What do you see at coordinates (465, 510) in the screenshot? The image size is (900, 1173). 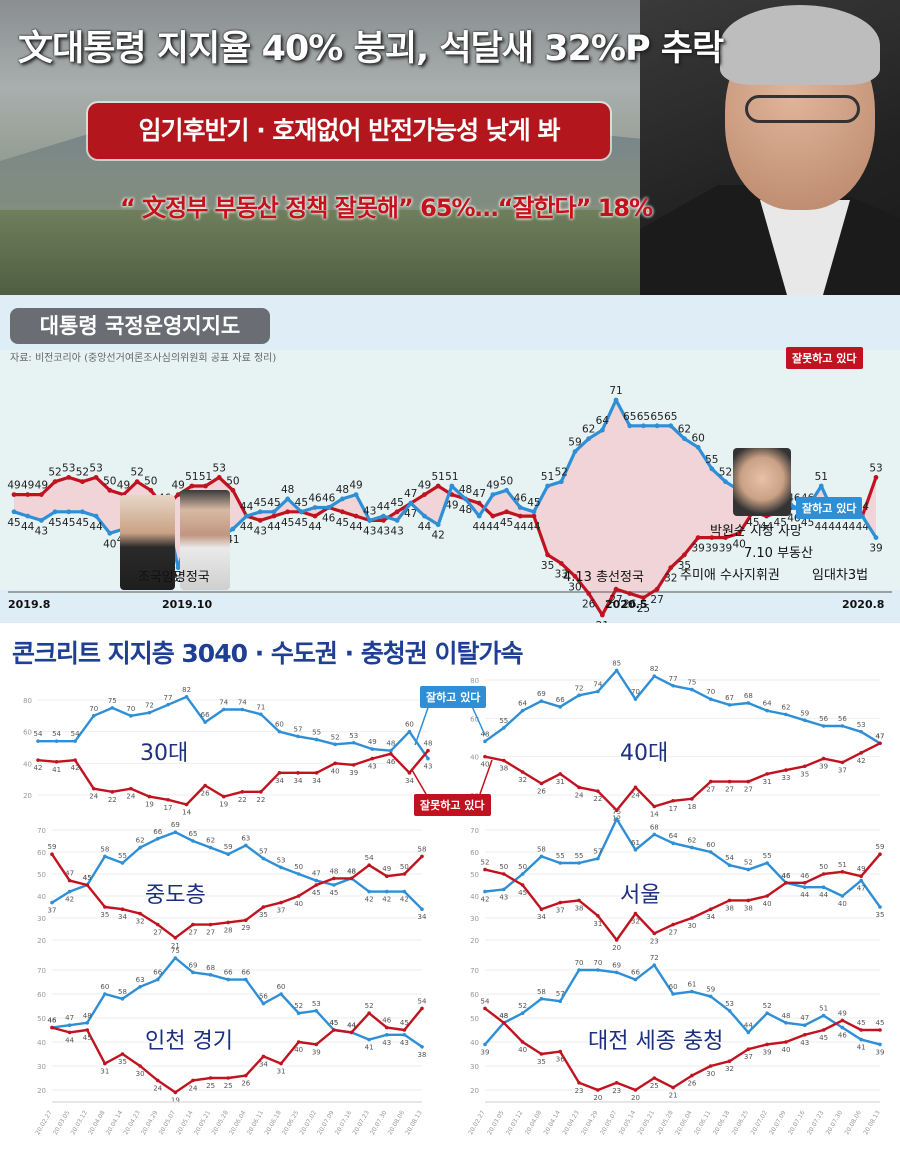 I see `data-label-negative: 48` at bounding box center [465, 510].